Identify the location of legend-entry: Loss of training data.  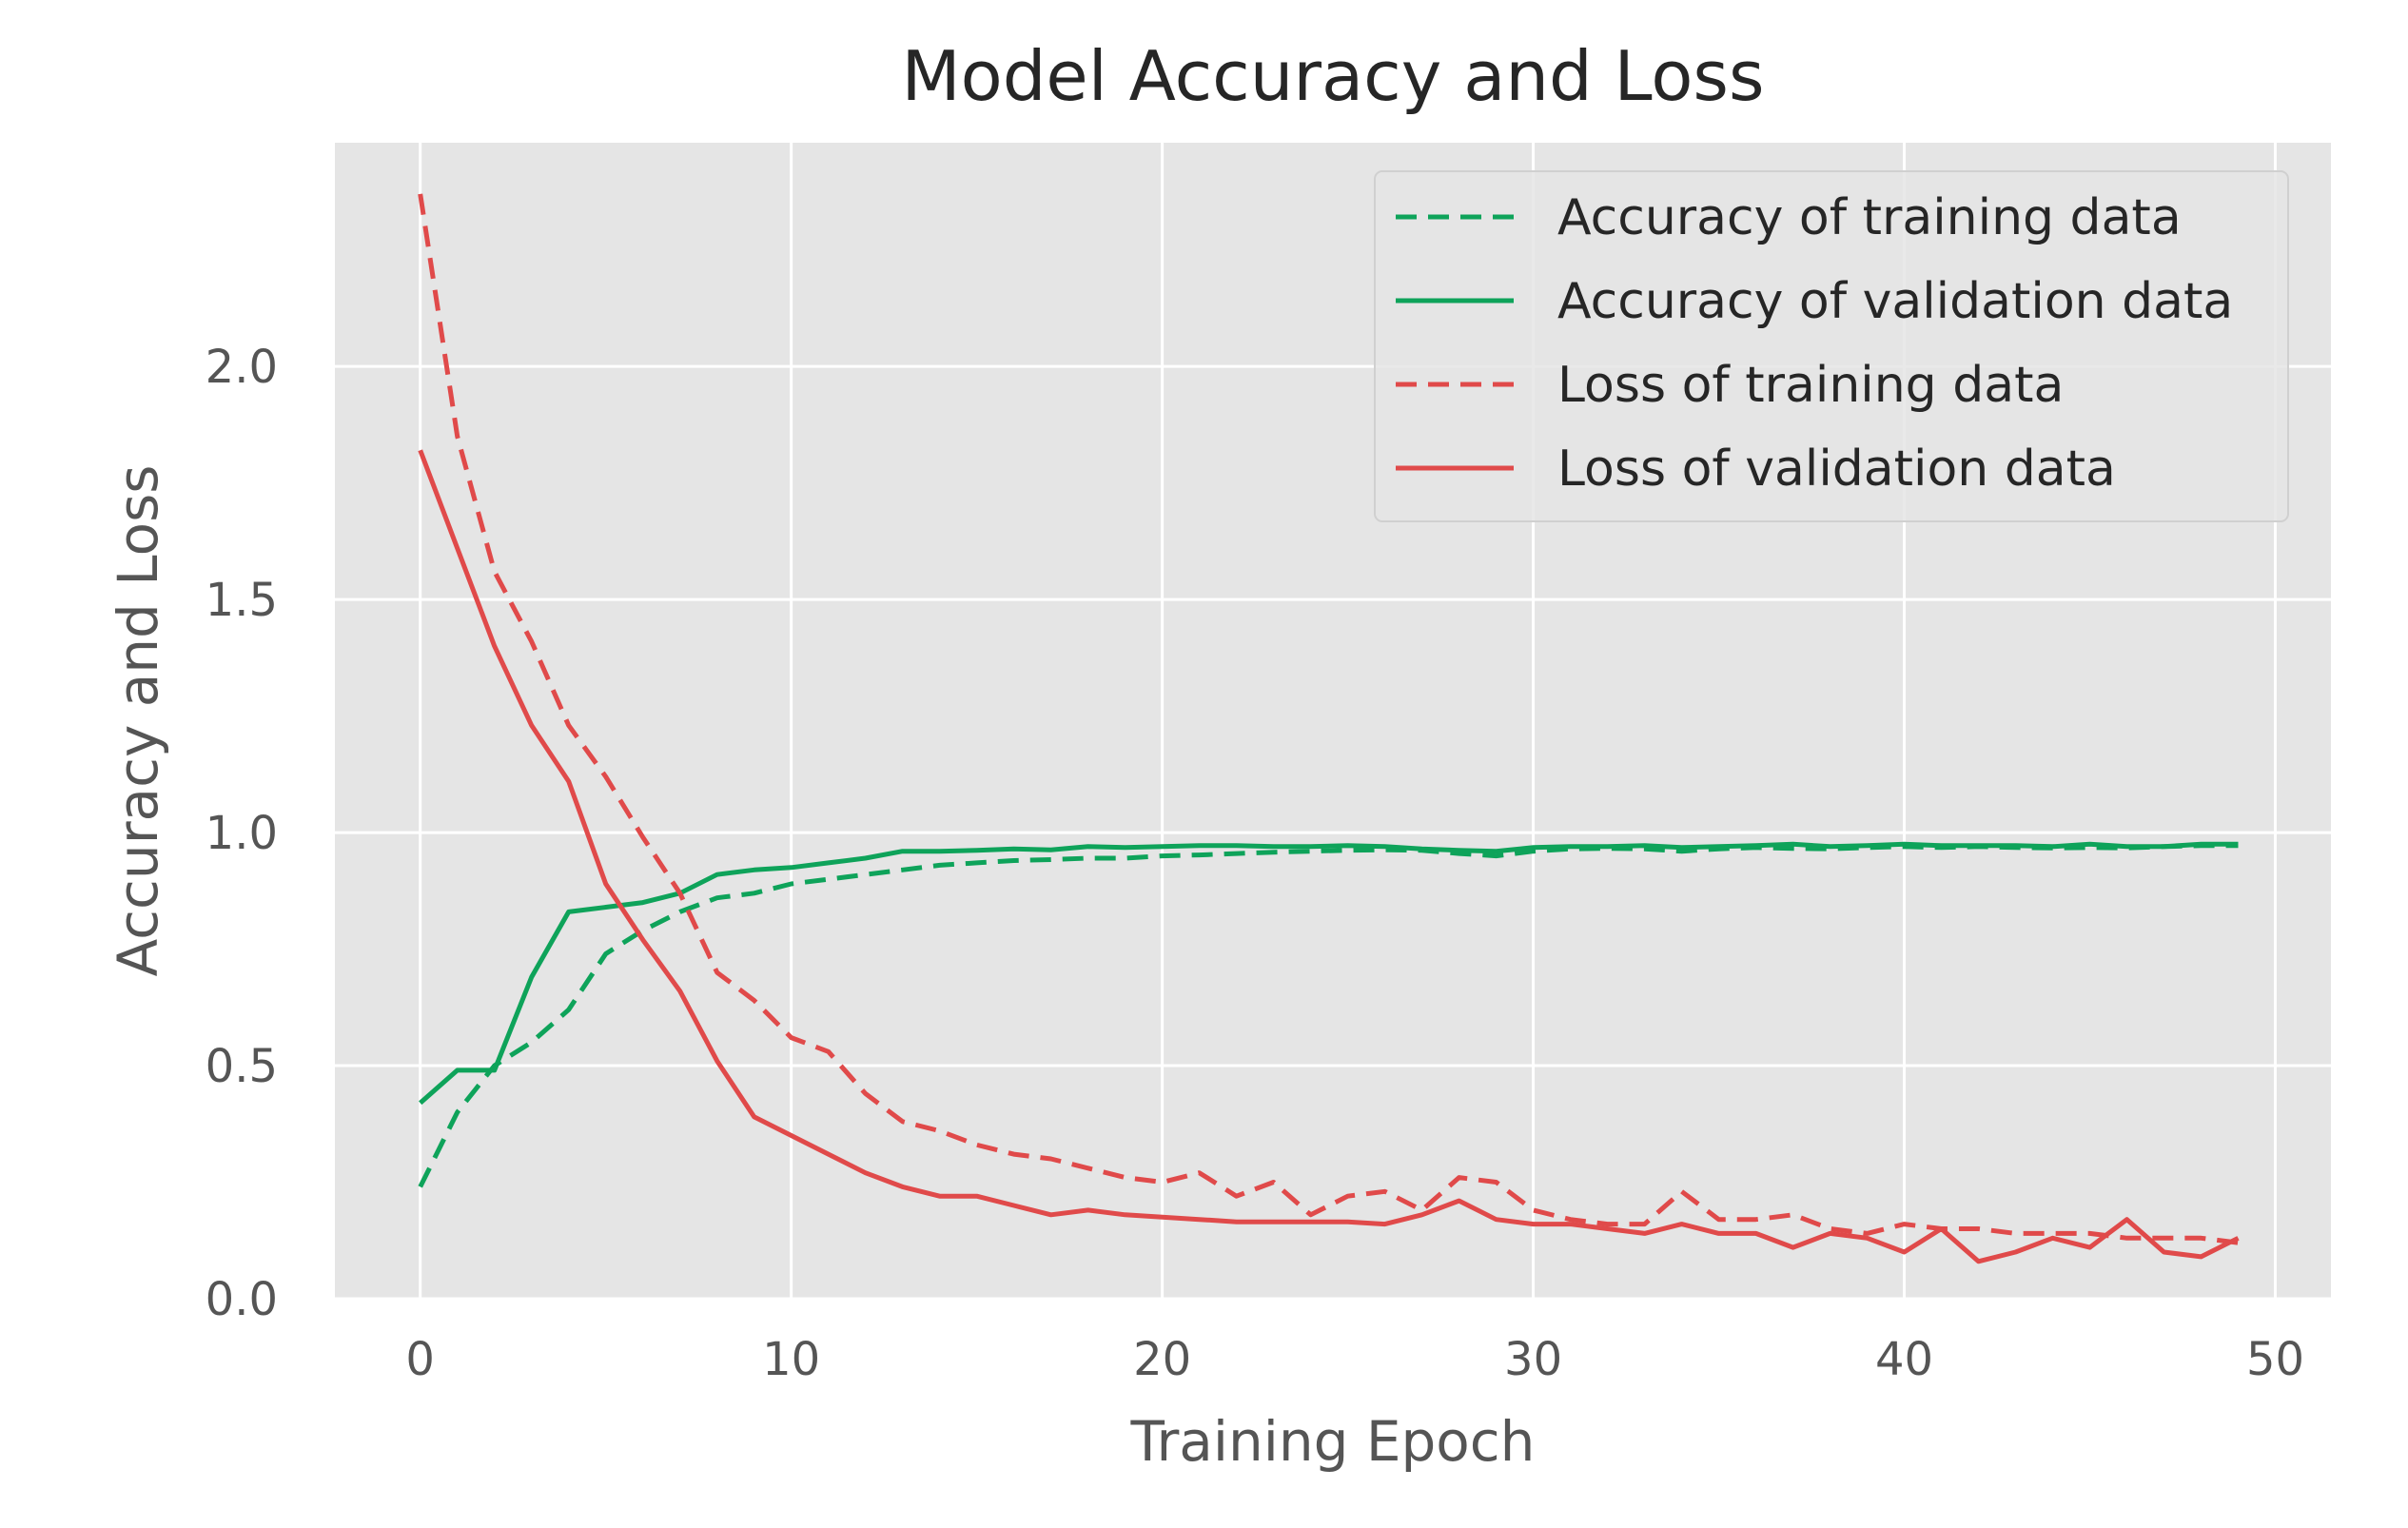
(1730, 385).